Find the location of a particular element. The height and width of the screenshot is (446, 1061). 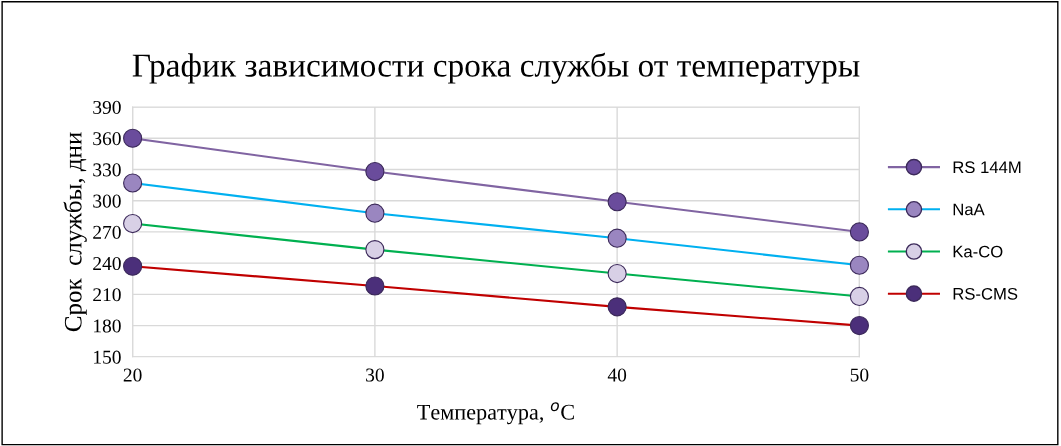

x-tick-label: 40 is located at coordinates (617, 375).